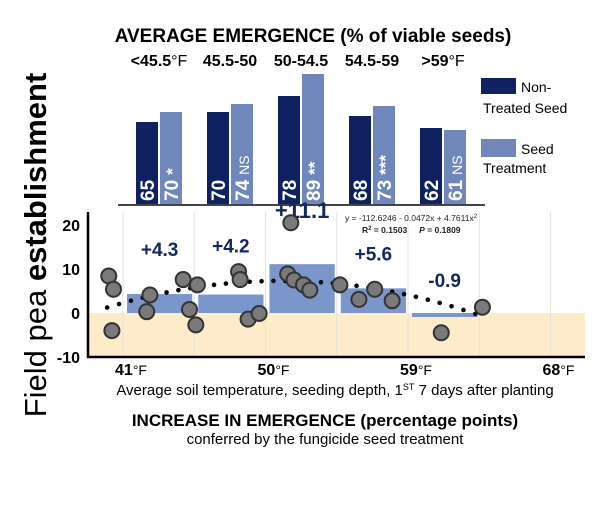 This screenshot has height=506, width=600. What do you see at coordinates (290, 190) in the screenshot?
I see `bar-value-label: 78` at bounding box center [290, 190].